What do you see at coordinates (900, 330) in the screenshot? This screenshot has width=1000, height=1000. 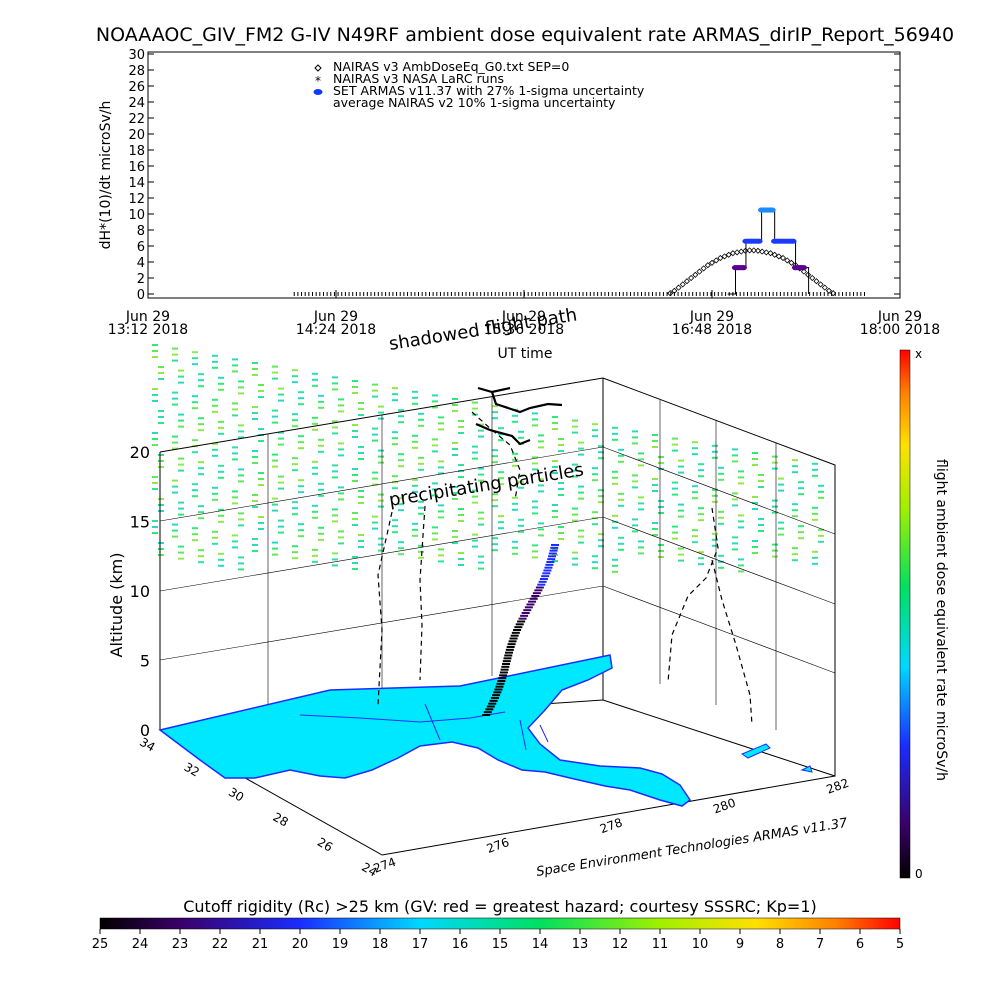 I see `x-tick-label: 18:00 2018` at bounding box center [900, 330].